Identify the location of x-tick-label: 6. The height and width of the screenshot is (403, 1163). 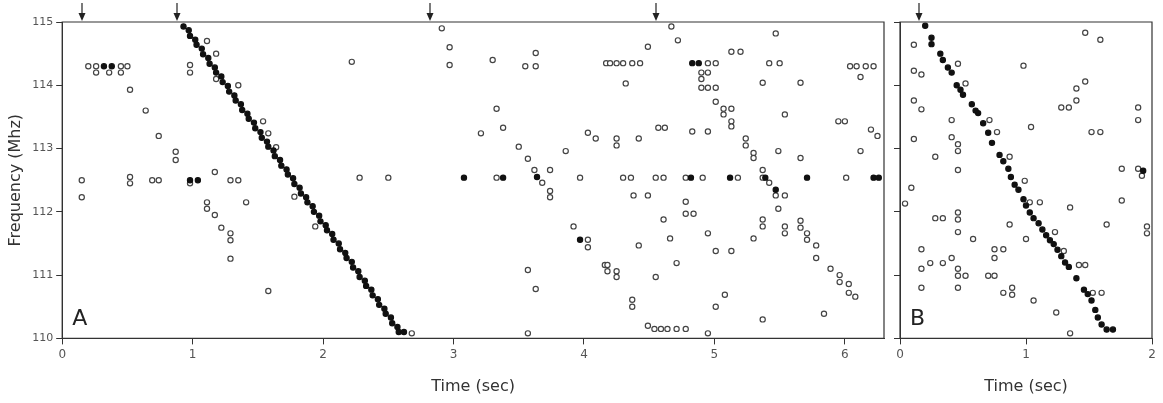
(845, 353).